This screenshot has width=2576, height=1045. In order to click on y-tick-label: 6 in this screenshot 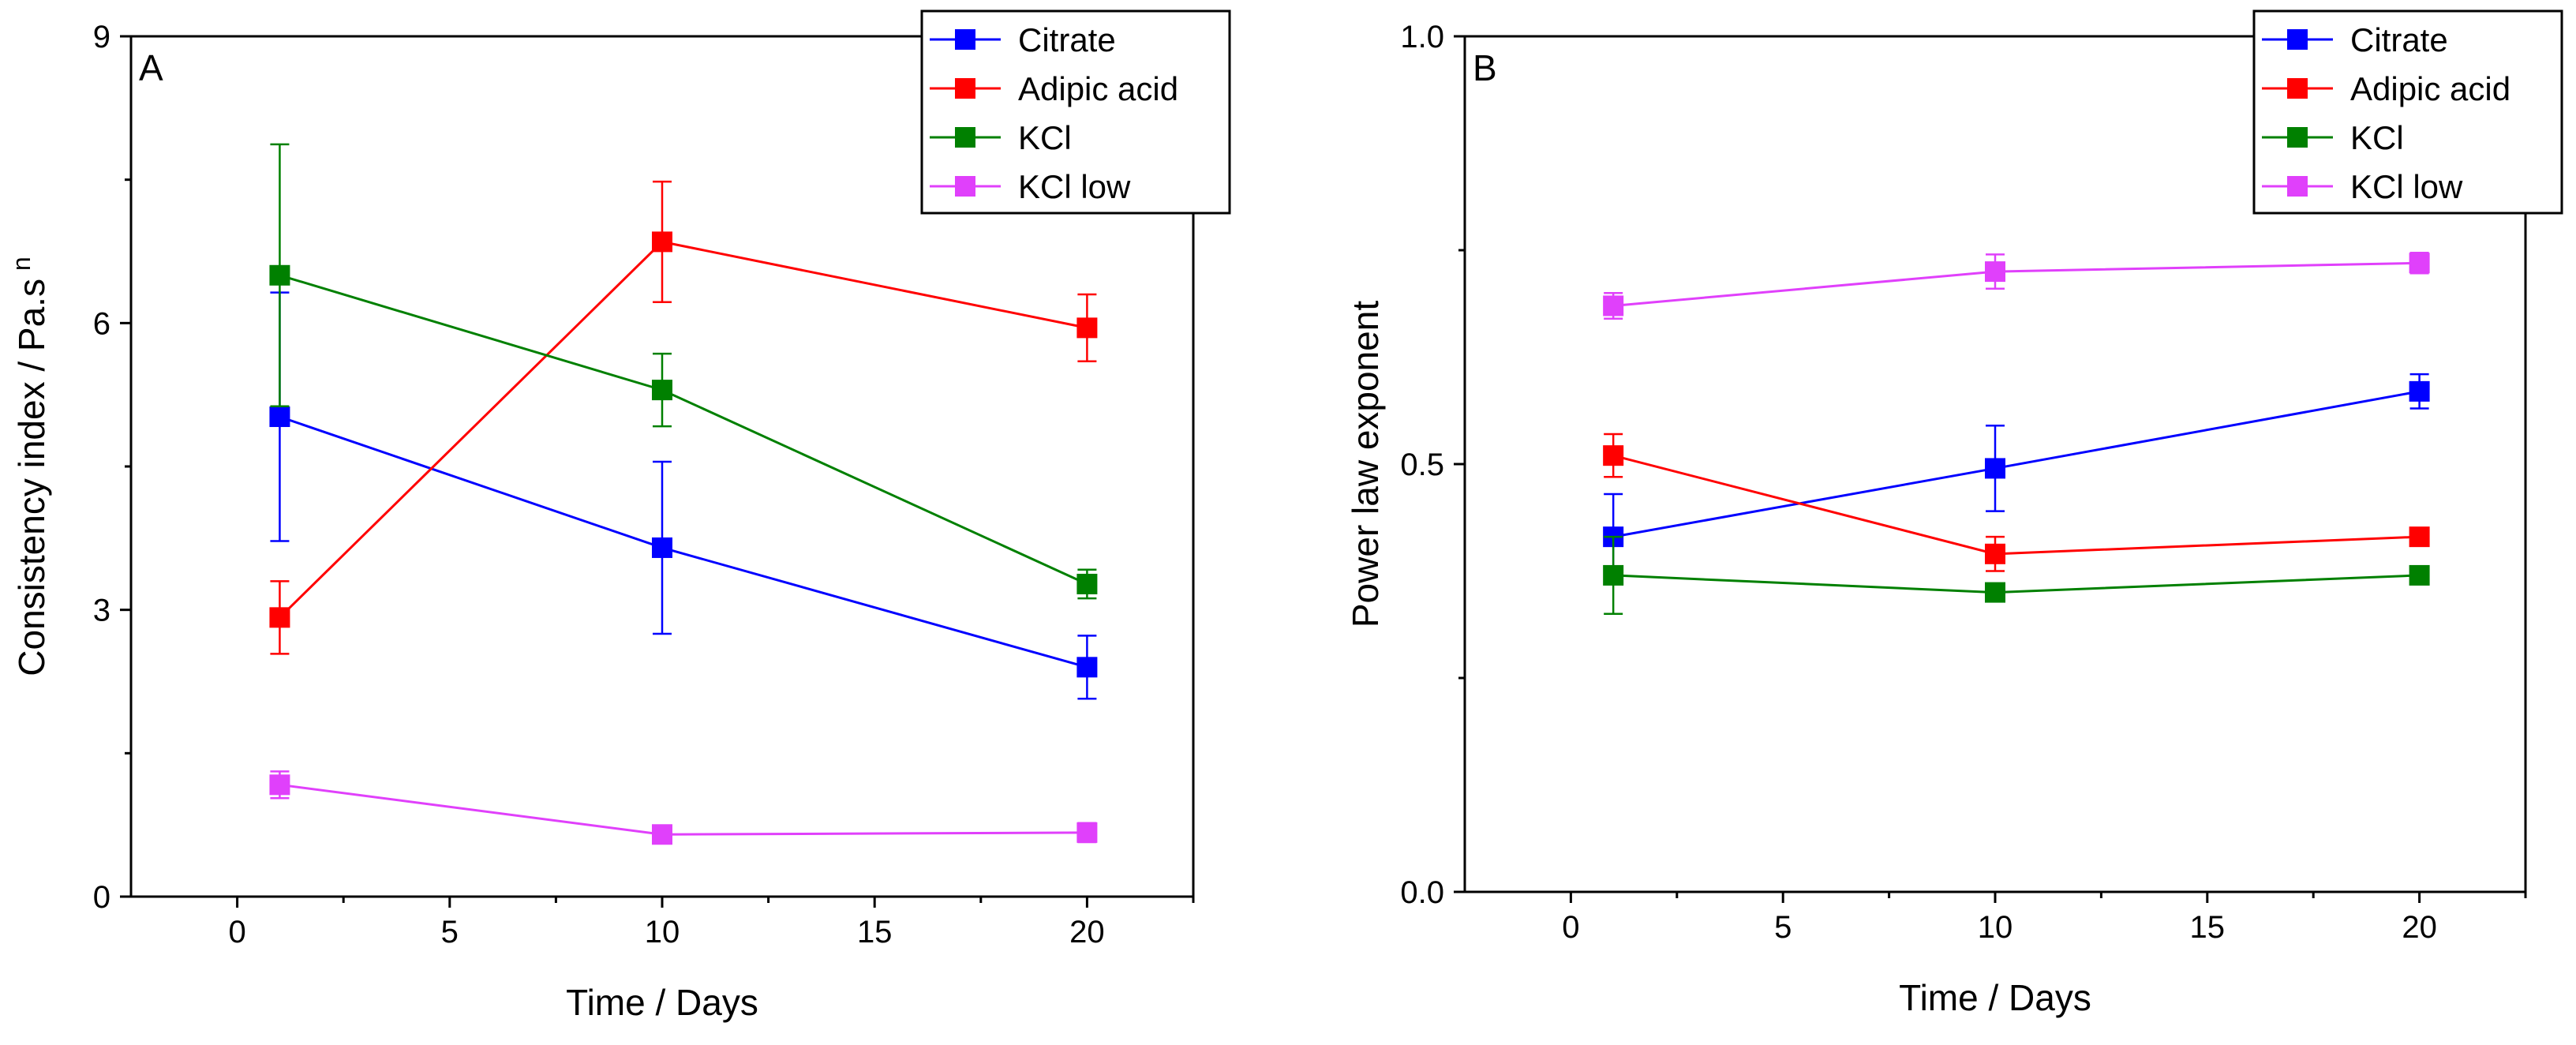, I will do `click(101, 323)`.